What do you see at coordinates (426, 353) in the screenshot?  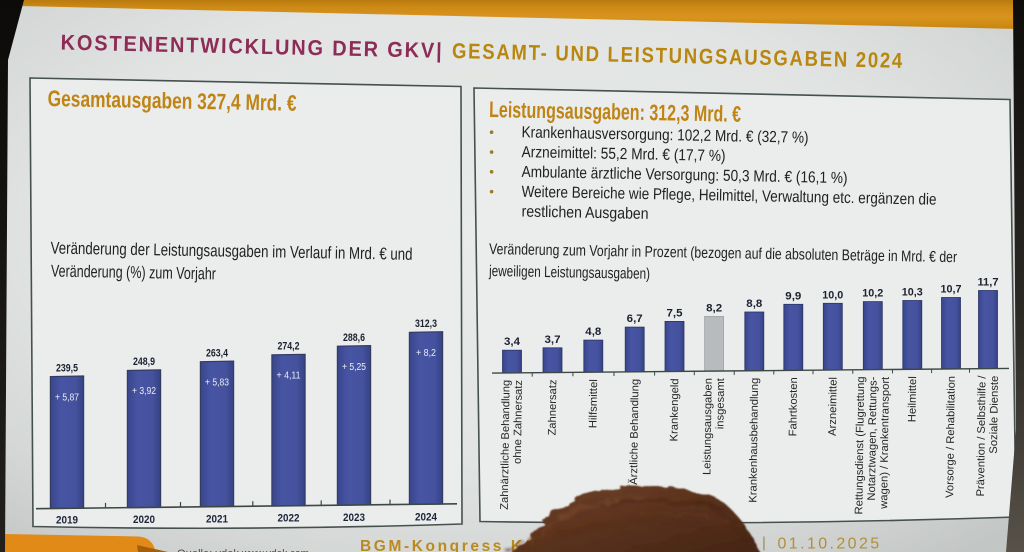 I see `svg-text: + 8,2` at bounding box center [426, 353].